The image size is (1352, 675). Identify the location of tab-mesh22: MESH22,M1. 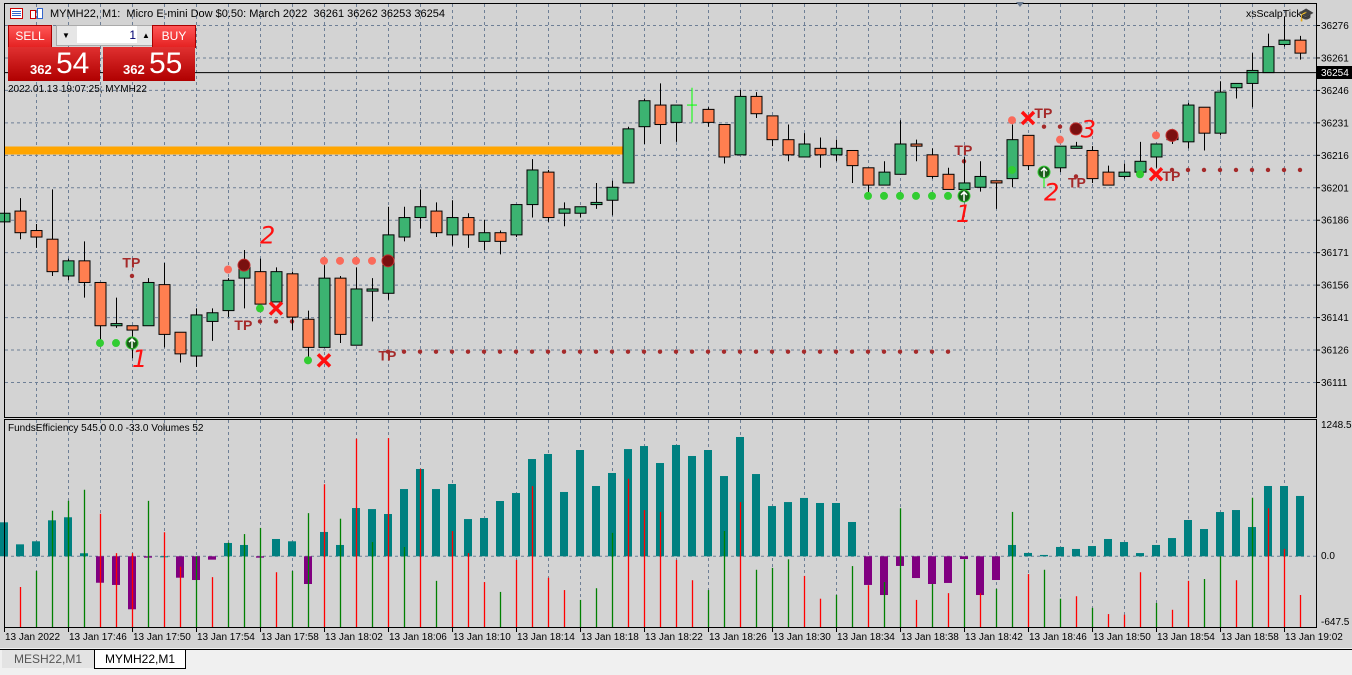
(48, 659).